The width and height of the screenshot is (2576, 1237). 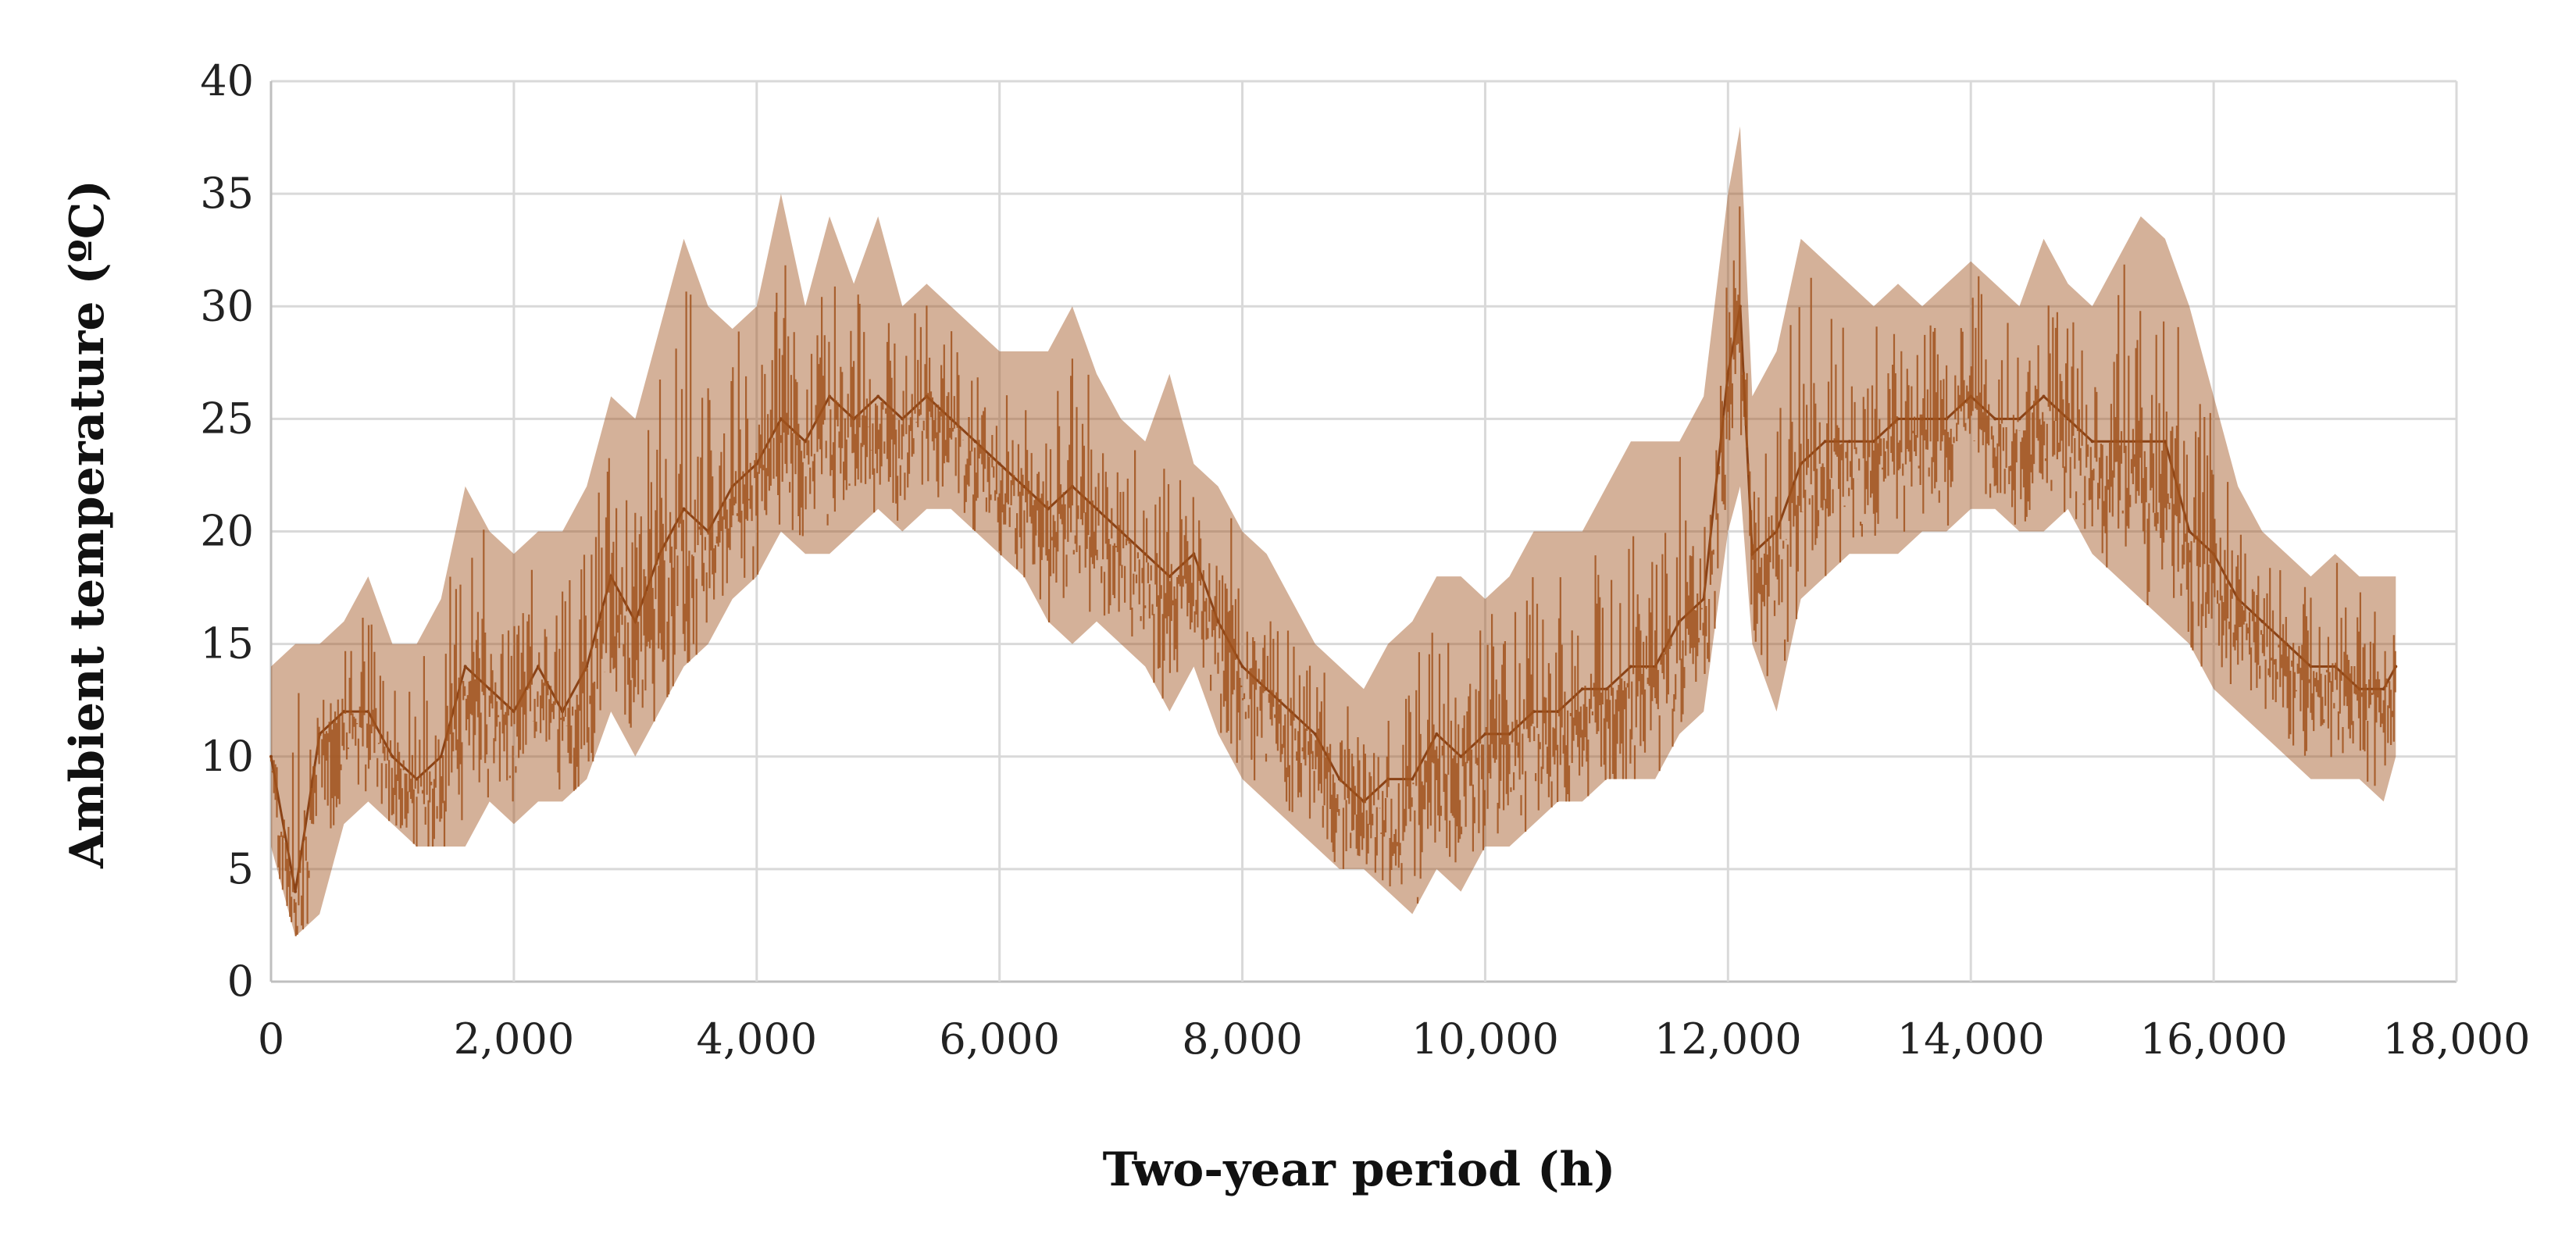 What do you see at coordinates (227, 80) in the screenshot?
I see `y-tick-label: 40` at bounding box center [227, 80].